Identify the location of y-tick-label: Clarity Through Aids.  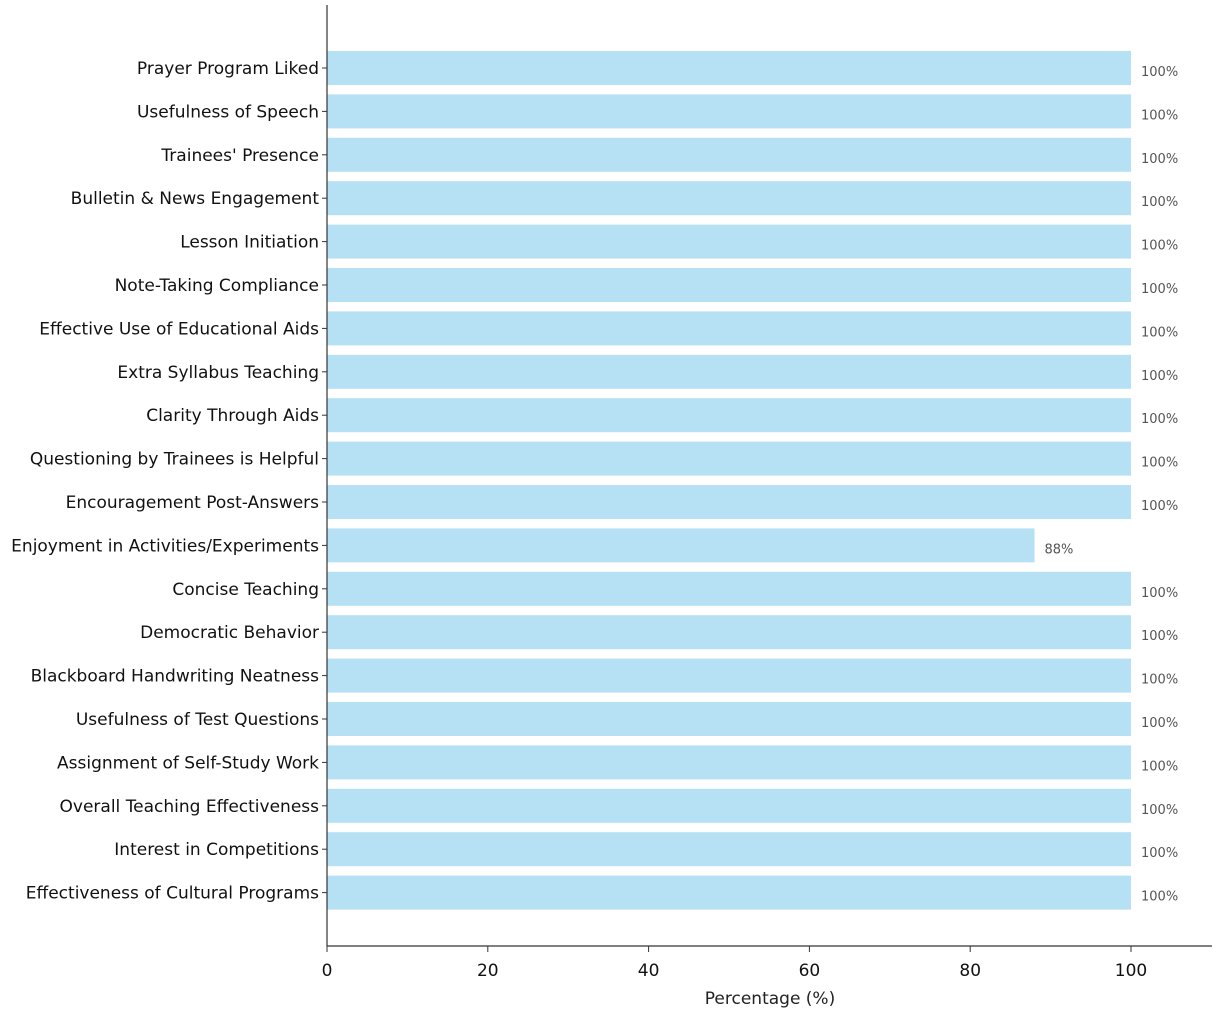
(232, 416).